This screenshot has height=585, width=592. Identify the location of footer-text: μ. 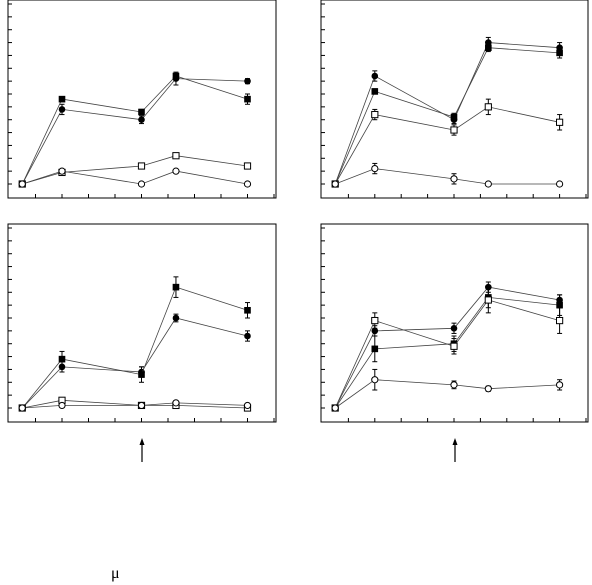
(115, 573).